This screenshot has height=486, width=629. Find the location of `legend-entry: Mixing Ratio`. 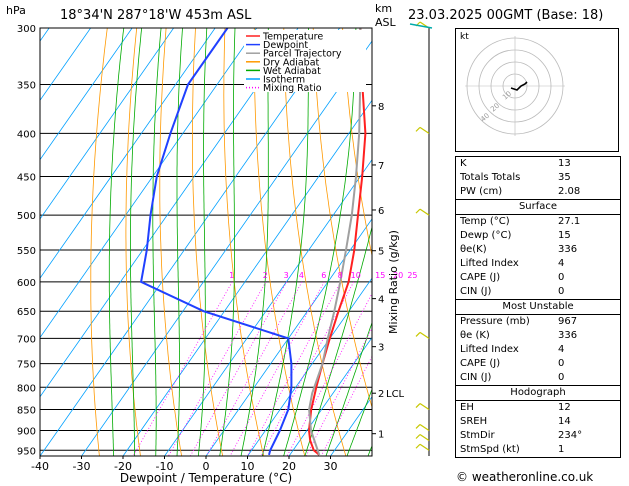

legend-entry: Mixing Ratio is located at coordinates (292, 88).